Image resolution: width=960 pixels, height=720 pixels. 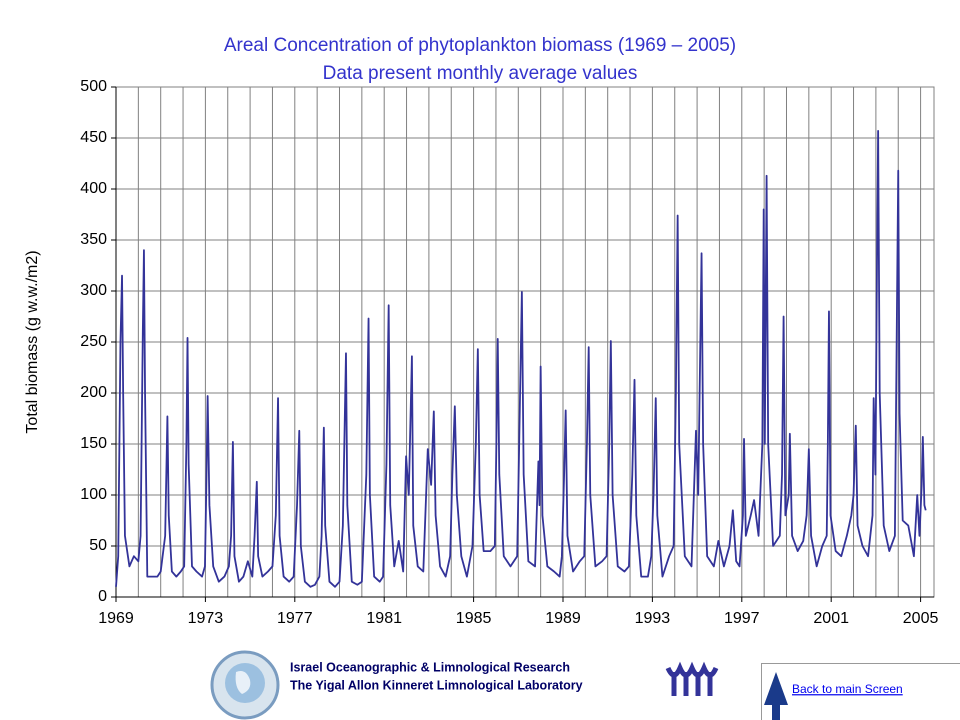 What do you see at coordinates (776, 696) in the screenshot?
I see `up-arrow` at bounding box center [776, 696].